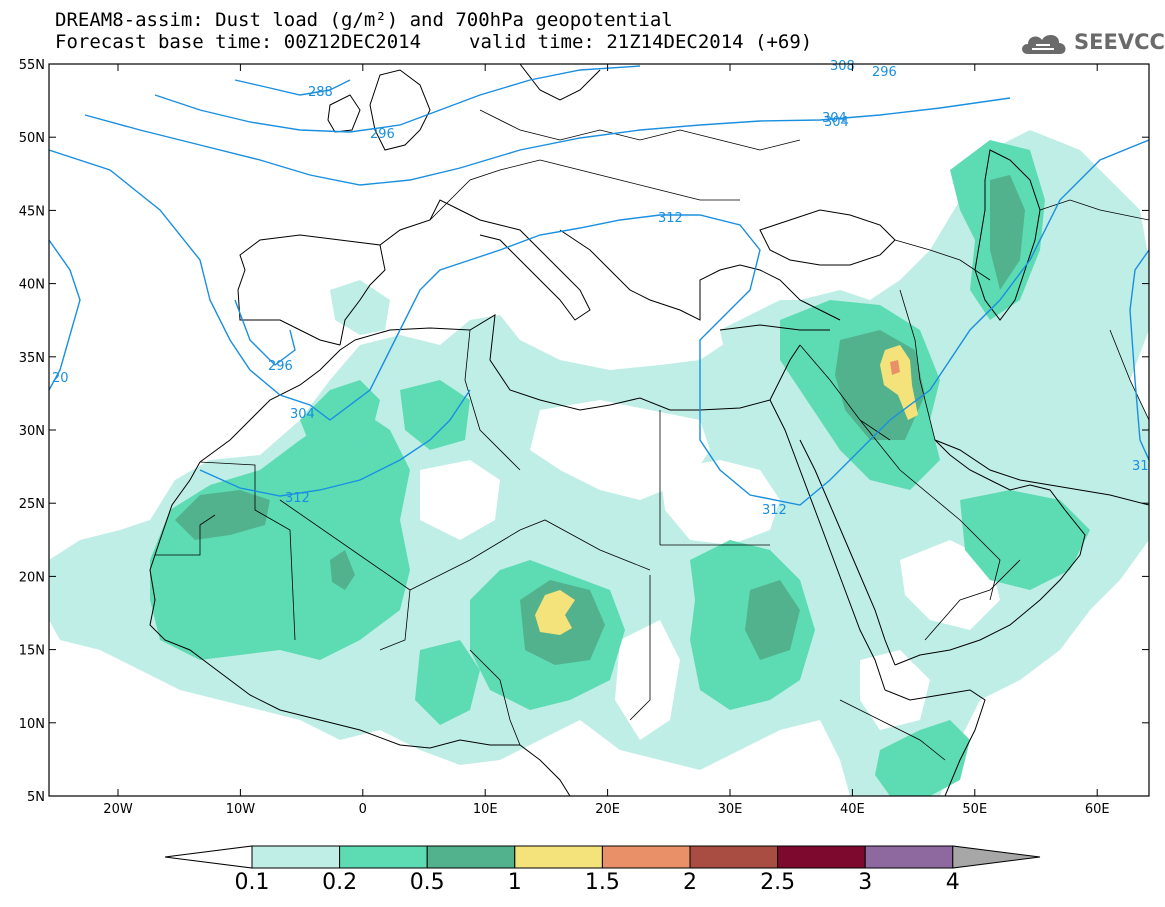 The image size is (1165, 907). What do you see at coordinates (972, 600) in the screenshot?
I see `border-yemen` at bounding box center [972, 600].